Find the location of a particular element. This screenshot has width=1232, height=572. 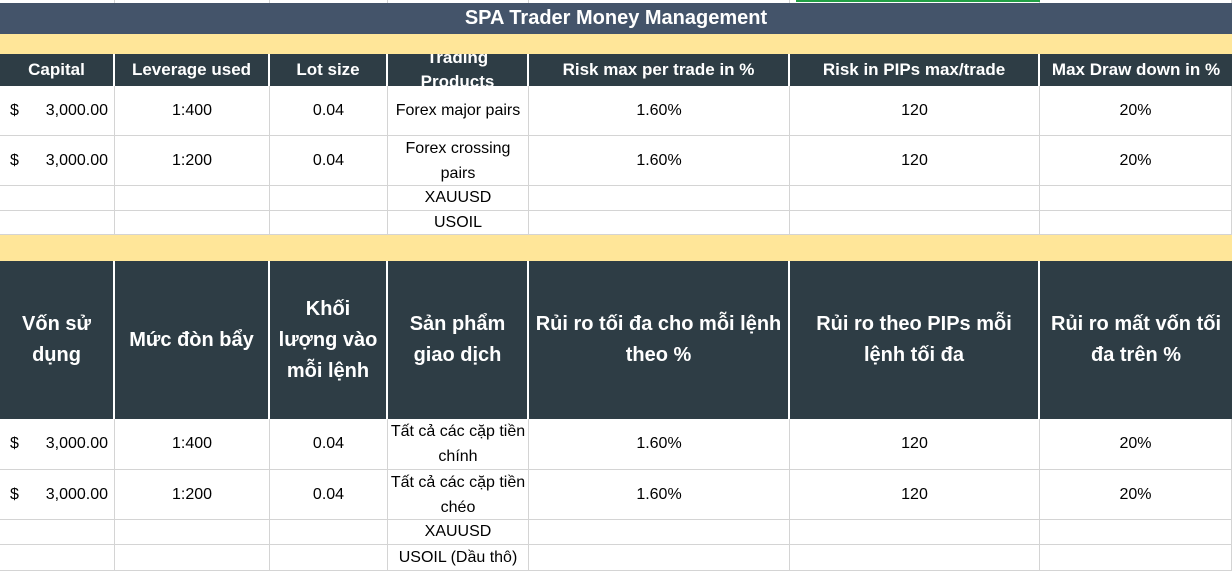

table-row: USOIL (Dầu thô) is located at coordinates (616, 558).